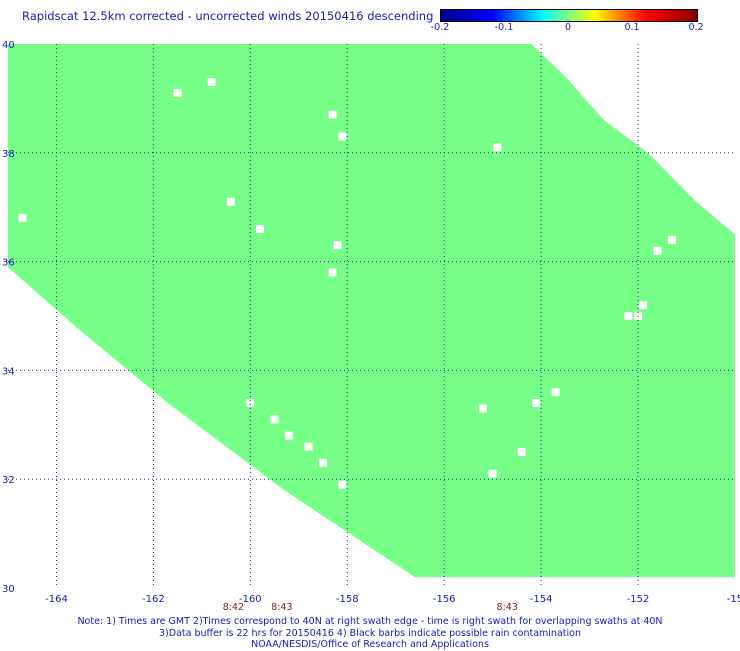  What do you see at coordinates (250, 599) in the screenshot?
I see `lon-tick-label: -160` at bounding box center [250, 599].